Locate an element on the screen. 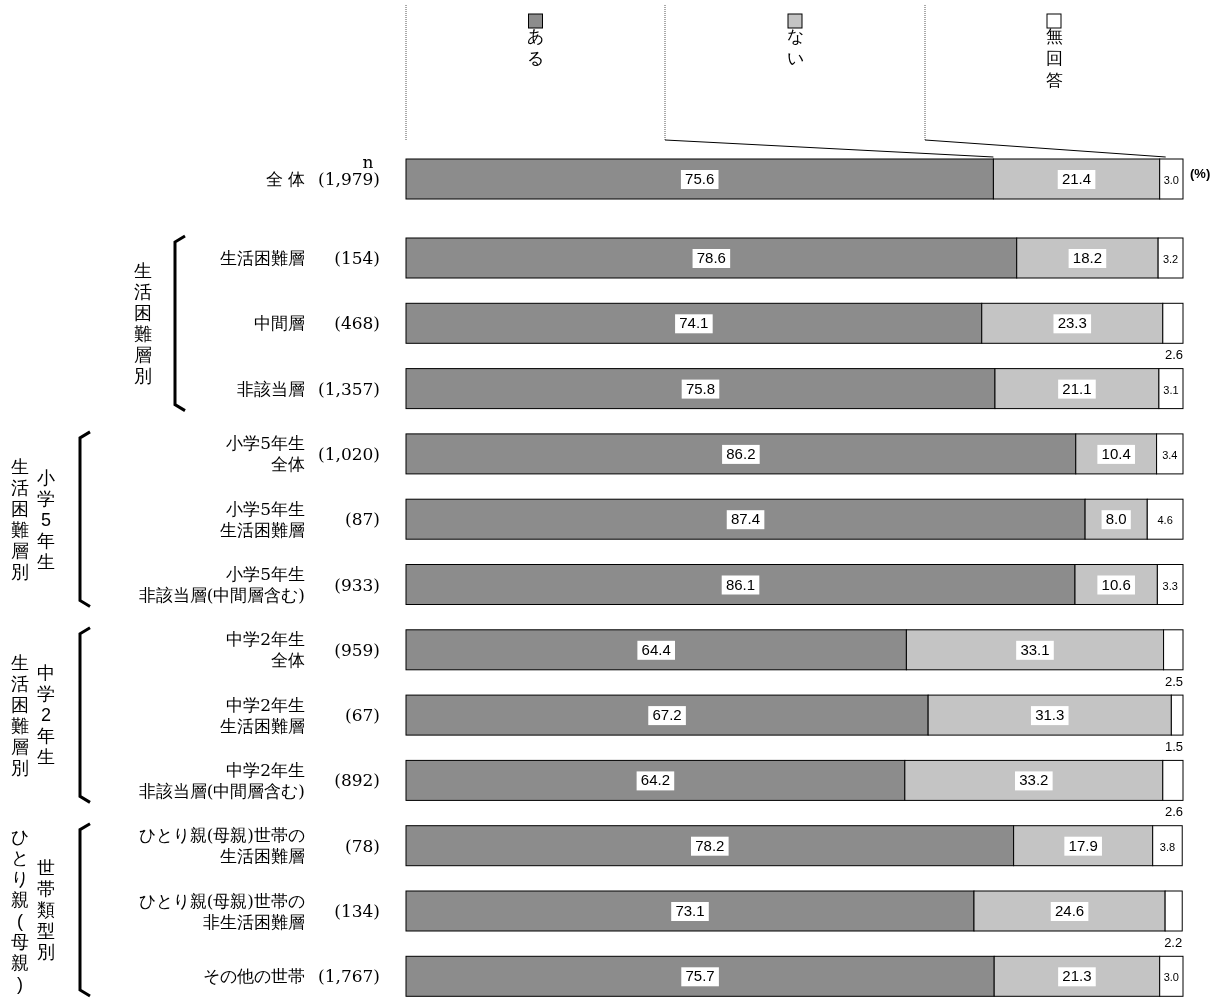 The height and width of the screenshot is (998, 1224). y2-tick-label: (1,979) is located at coordinates (349, 179).